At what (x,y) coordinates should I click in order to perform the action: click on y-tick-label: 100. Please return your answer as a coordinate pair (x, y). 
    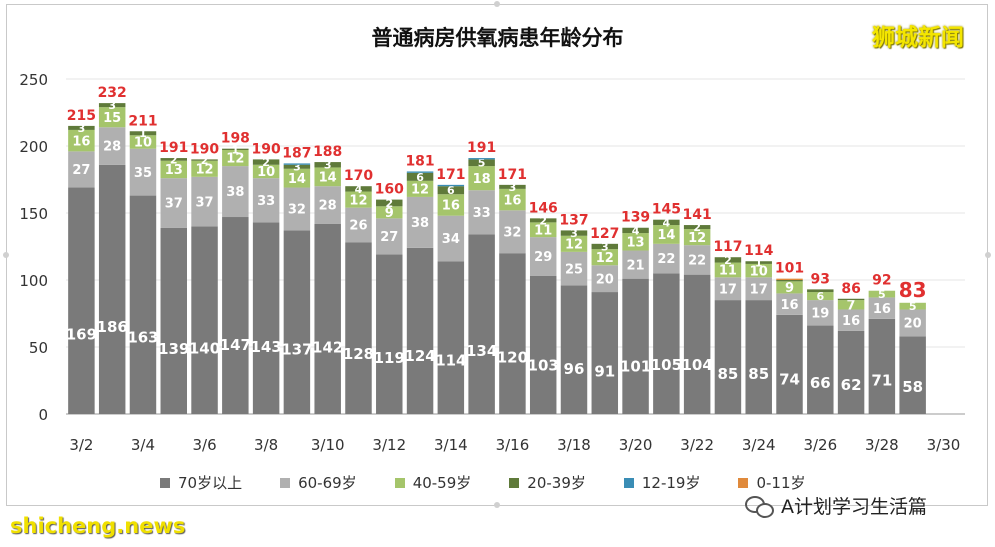
    Looking at the image, I should click on (33, 281).